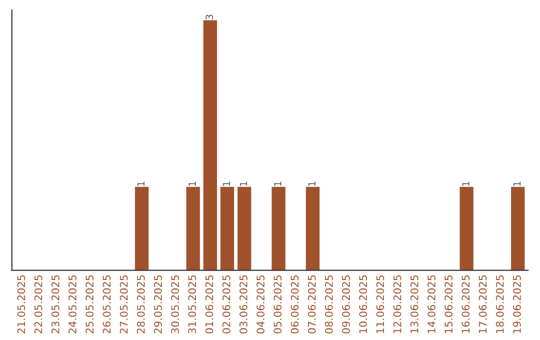  I want to click on data-label: 3, so click(209, 17).